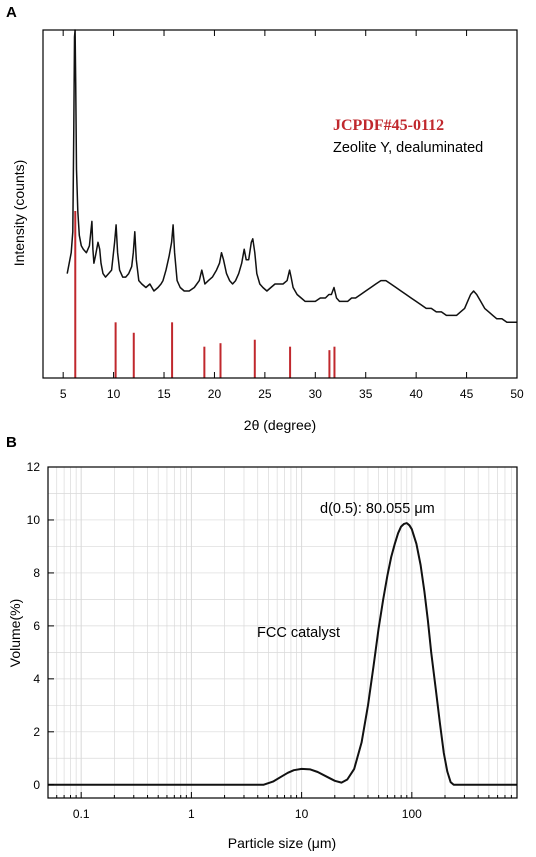 The width and height of the screenshot is (536, 857). What do you see at coordinates (280, 425) in the screenshot?
I see `x-axis-title-a: 2θ (degree)` at bounding box center [280, 425].